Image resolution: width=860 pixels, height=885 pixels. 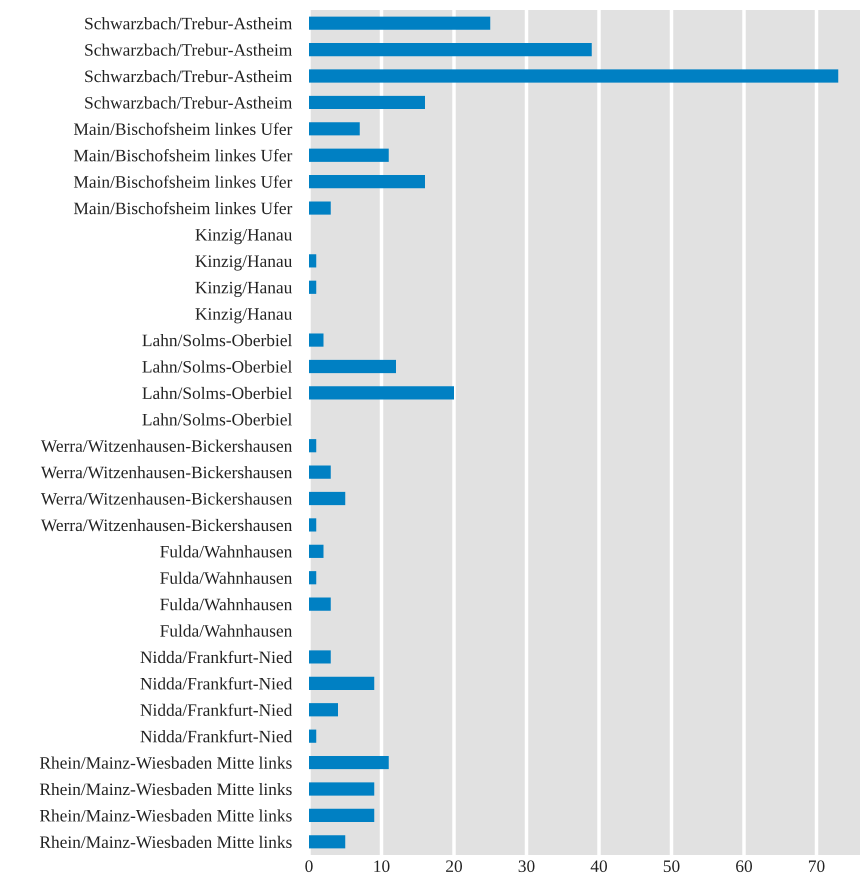 What do you see at coordinates (816, 866) in the screenshot?
I see `x-tick-label: 70` at bounding box center [816, 866].